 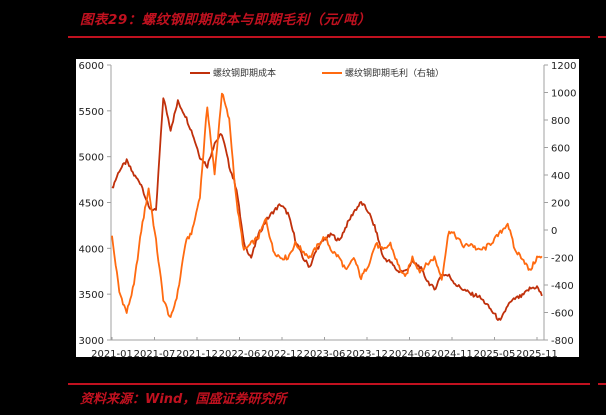 What do you see at coordinates (155, 354) in the screenshot?
I see `x-tick-label: 2021-07` at bounding box center [155, 354].